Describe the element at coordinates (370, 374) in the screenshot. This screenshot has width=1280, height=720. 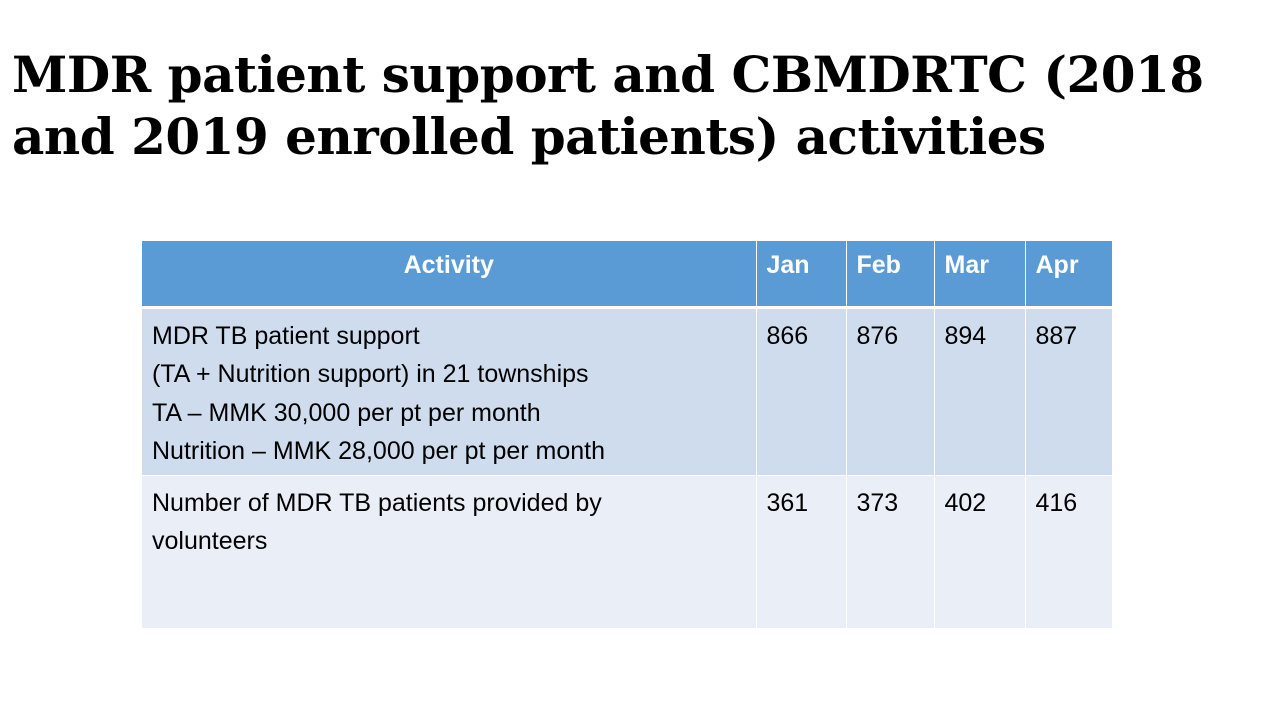
I see `activity-line: (TA + Nutrition support) in 21 townships` at that location.